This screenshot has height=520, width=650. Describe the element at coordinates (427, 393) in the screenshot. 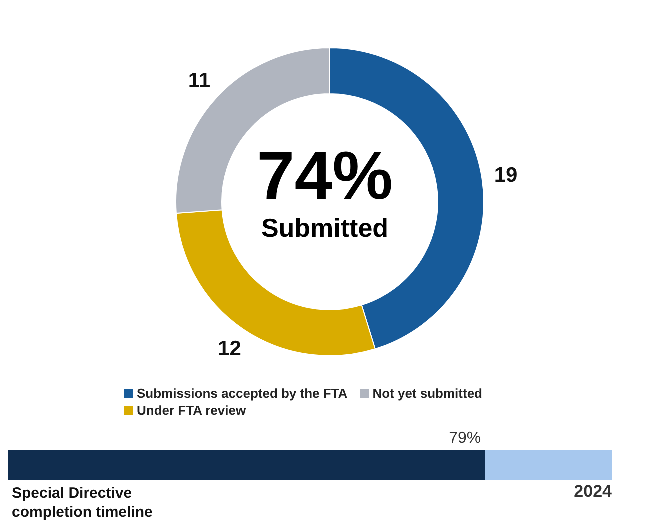

I see `legend-label: Not yet submitted` at that location.